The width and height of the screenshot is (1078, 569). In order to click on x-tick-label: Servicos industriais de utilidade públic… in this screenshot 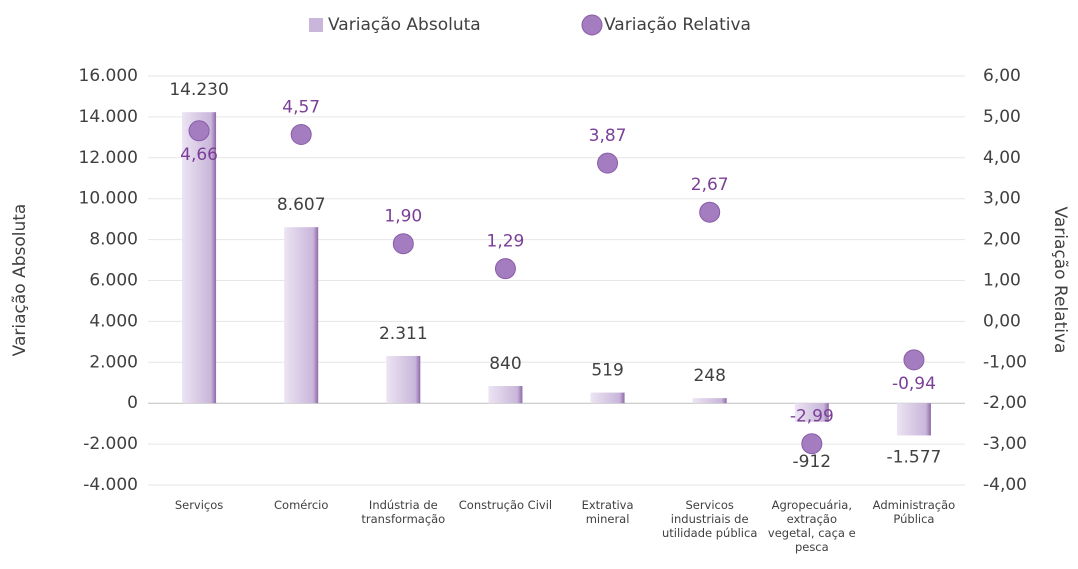, I will do `click(709, 519)`.